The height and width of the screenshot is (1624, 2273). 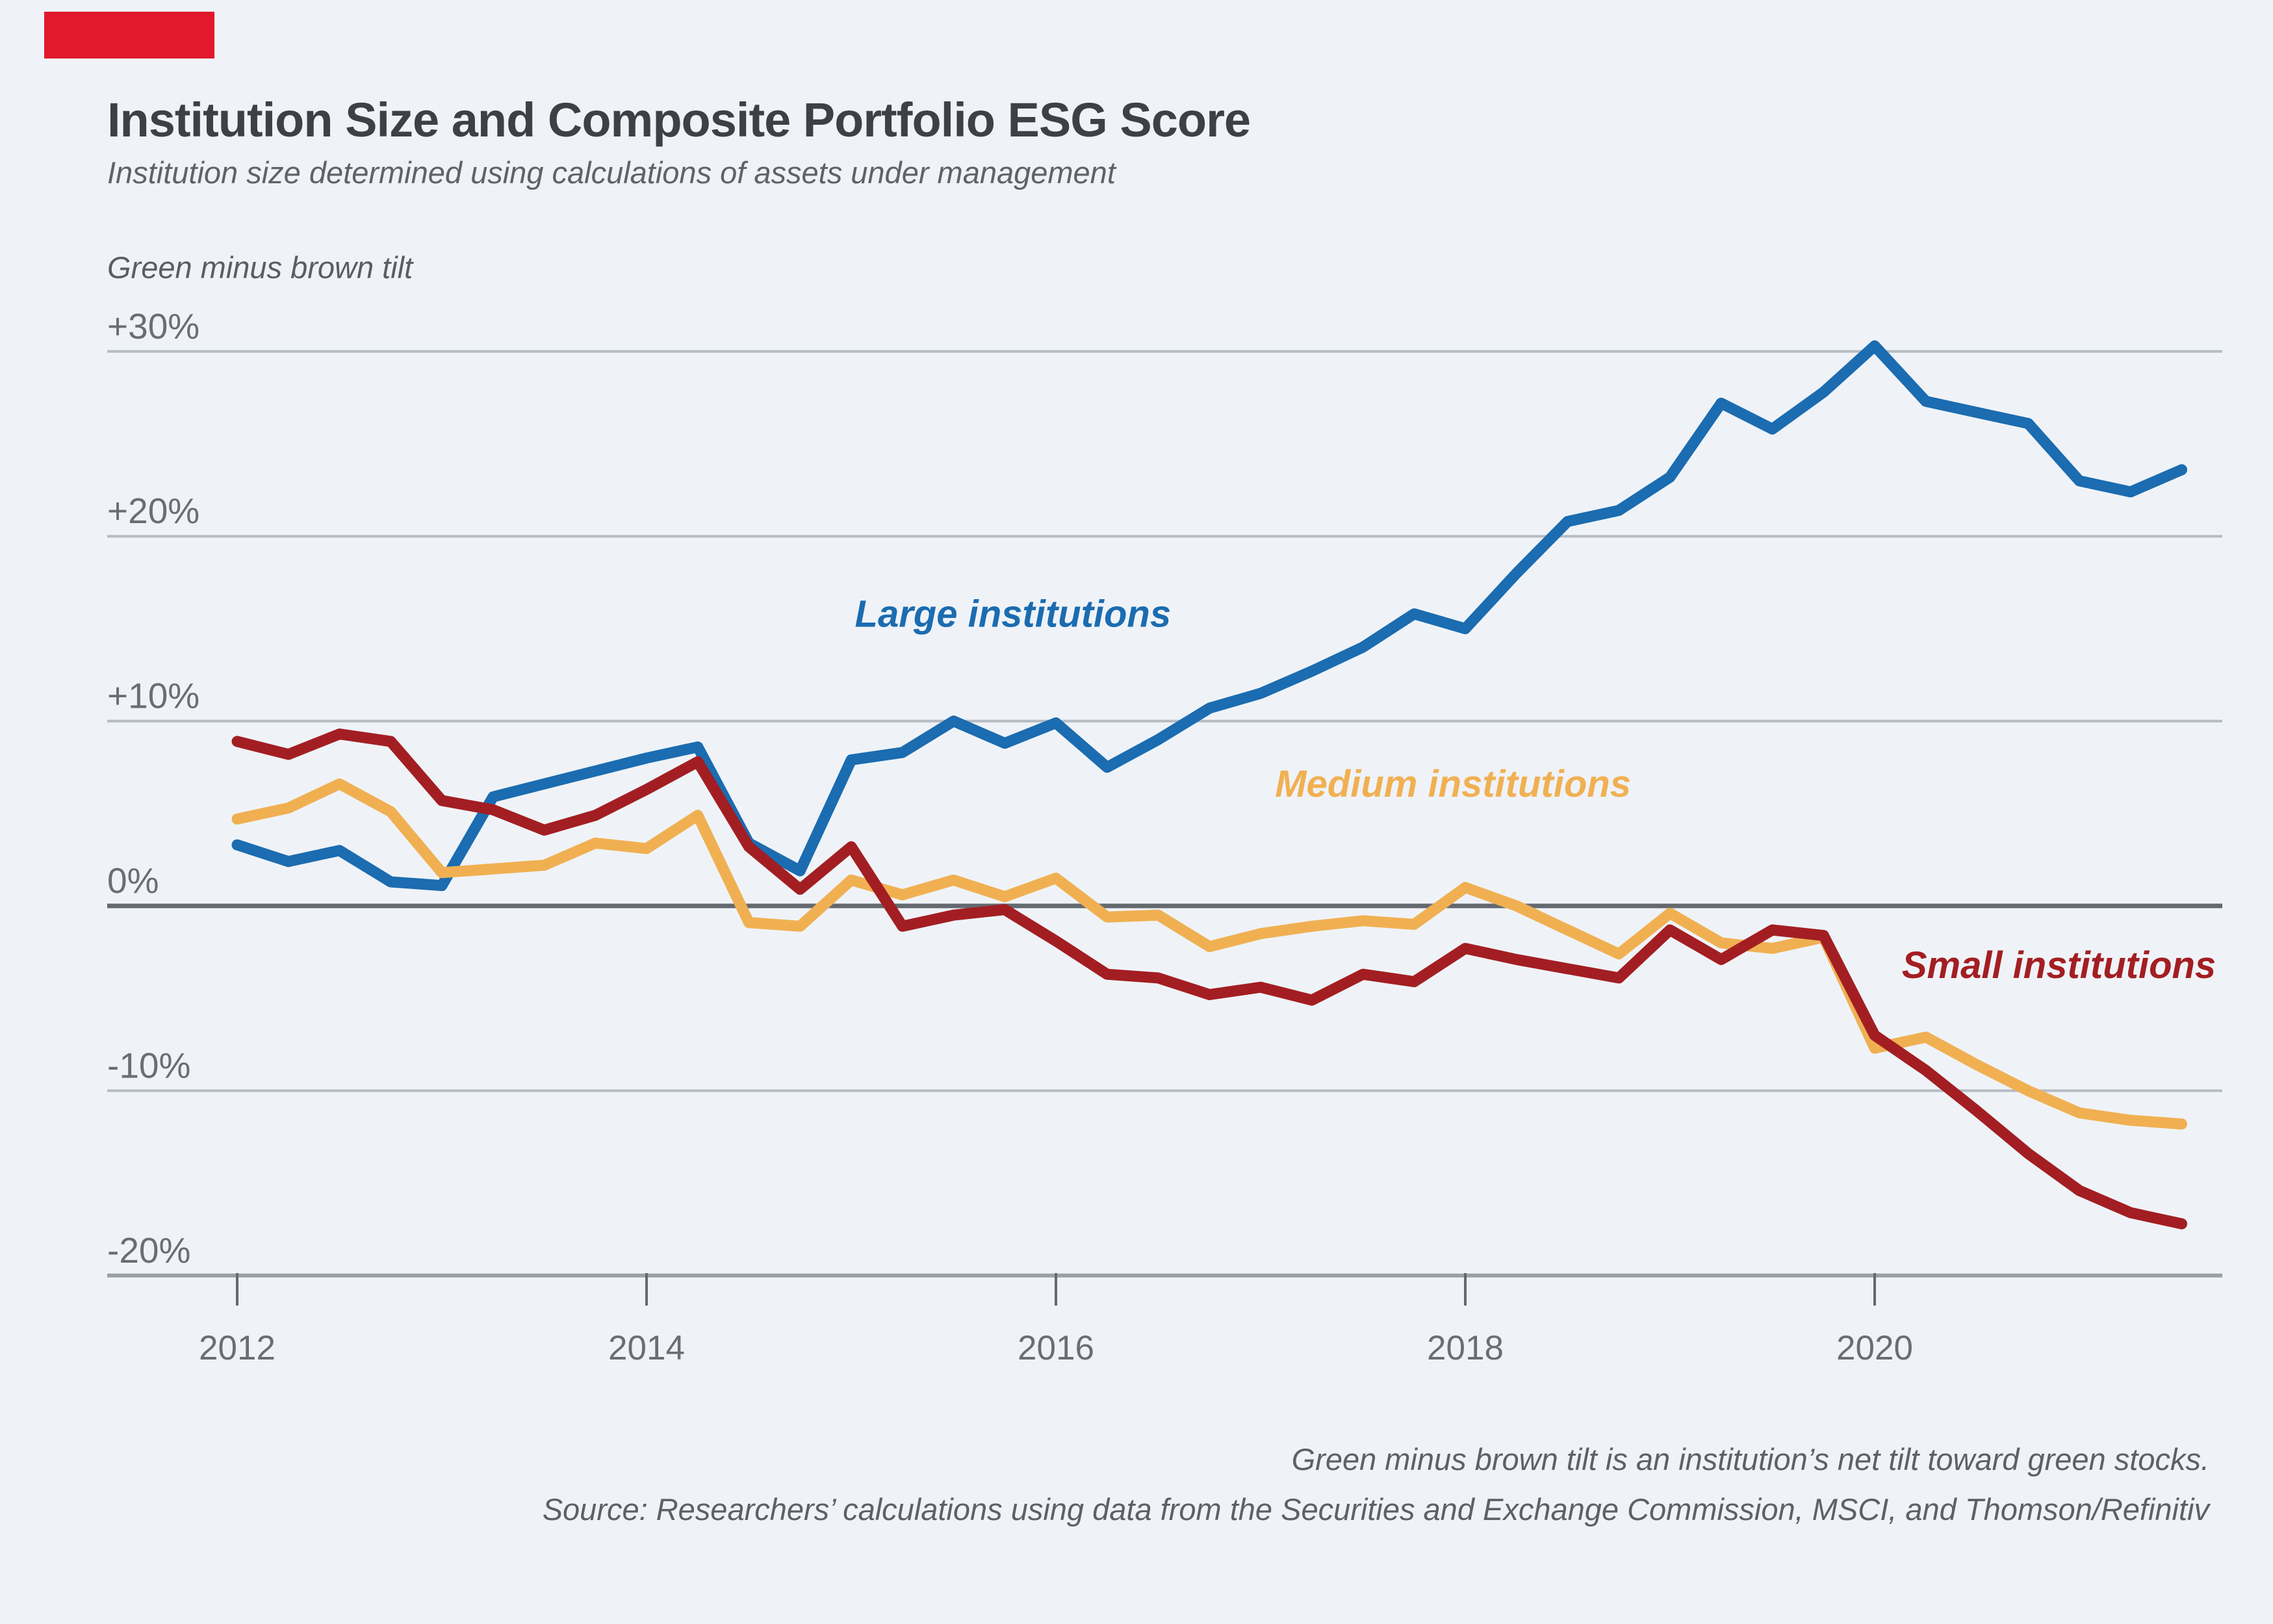 What do you see at coordinates (1056, 1320) in the screenshot?
I see `x-axis: 2012 2014 2016 2018 2020` at bounding box center [1056, 1320].